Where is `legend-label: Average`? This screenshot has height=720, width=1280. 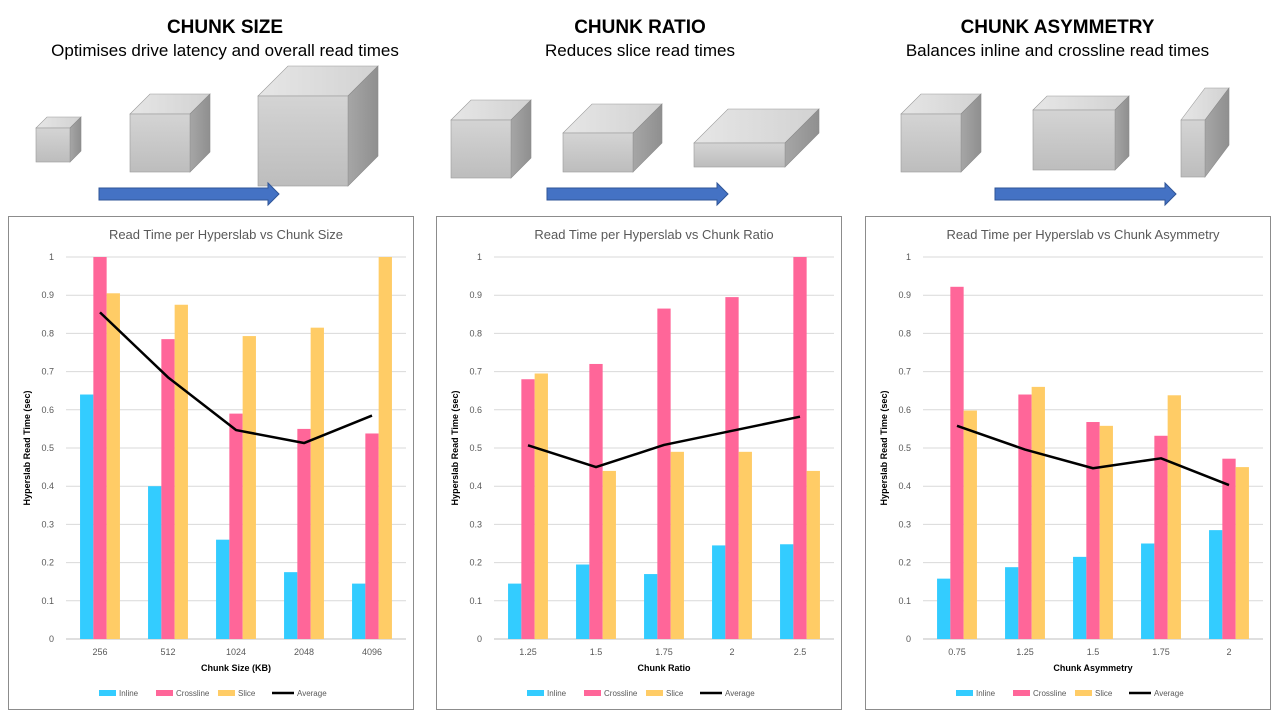 legend-label: Average is located at coordinates (312, 693).